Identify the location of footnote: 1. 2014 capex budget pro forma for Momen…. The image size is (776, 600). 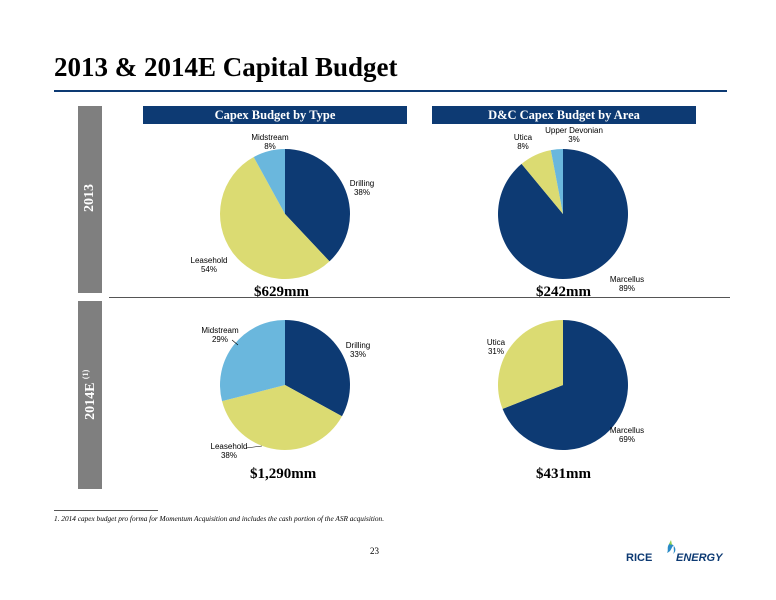
(219, 518).